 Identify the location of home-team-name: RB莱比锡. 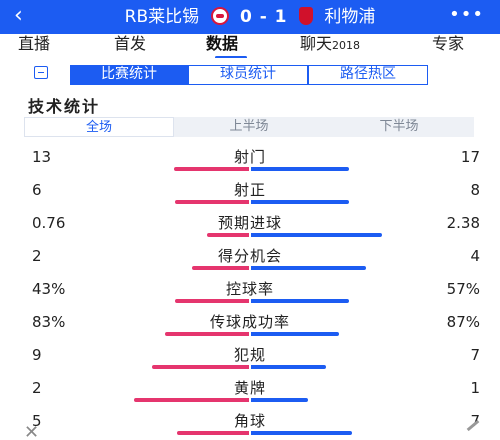
(162, 17).